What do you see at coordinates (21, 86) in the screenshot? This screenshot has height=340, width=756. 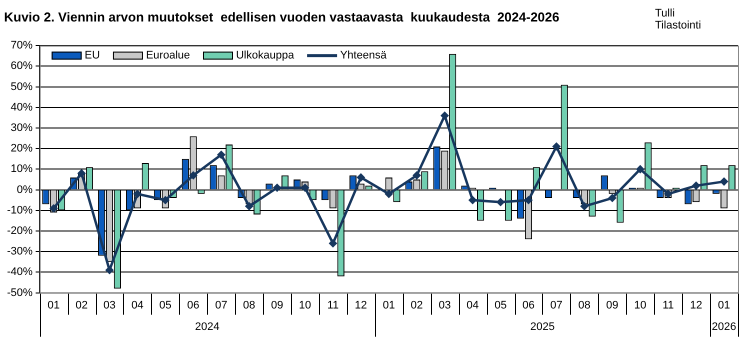 I see `y-tick-label: 50%` at bounding box center [21, 86].